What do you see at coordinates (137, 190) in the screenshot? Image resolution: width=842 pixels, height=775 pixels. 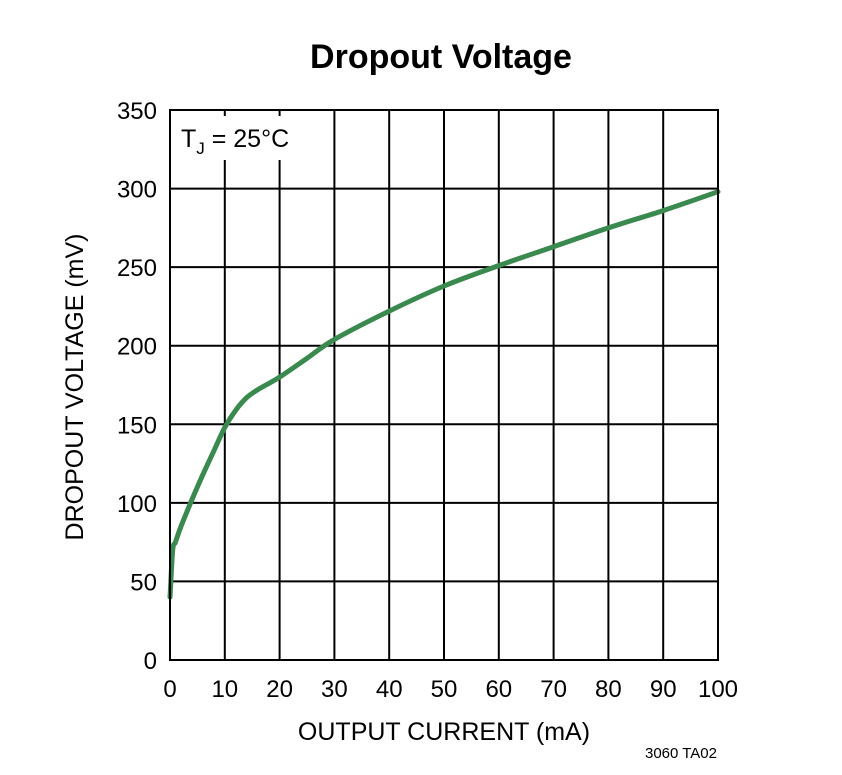 I see `y-tick-label: 300` at bounding box center [137, 190].